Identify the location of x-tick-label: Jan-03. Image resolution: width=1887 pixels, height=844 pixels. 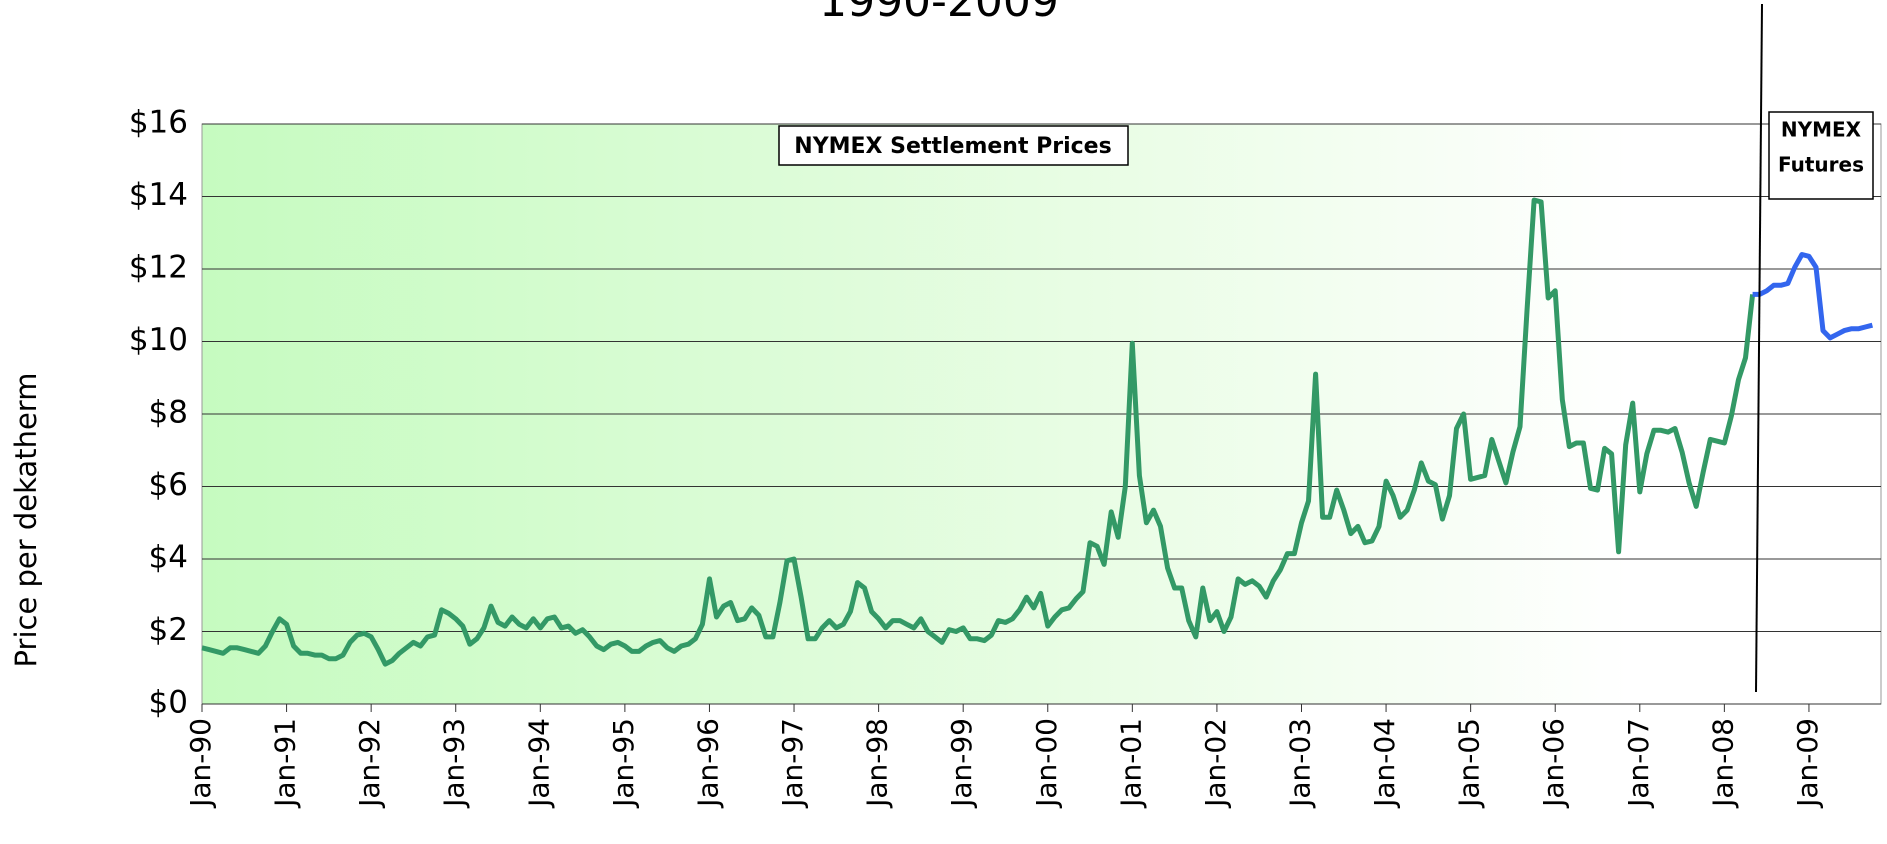
(1299, 763).